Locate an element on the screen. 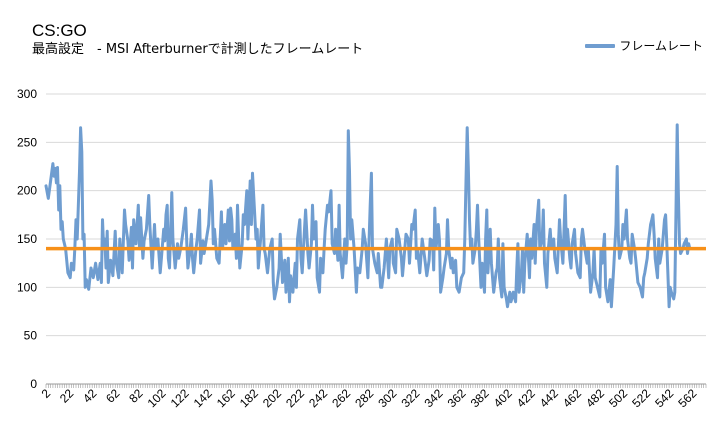 The width and height of the screenshot is (719, 431). x-tick-label: 122 is located at coordinates (180, 398).